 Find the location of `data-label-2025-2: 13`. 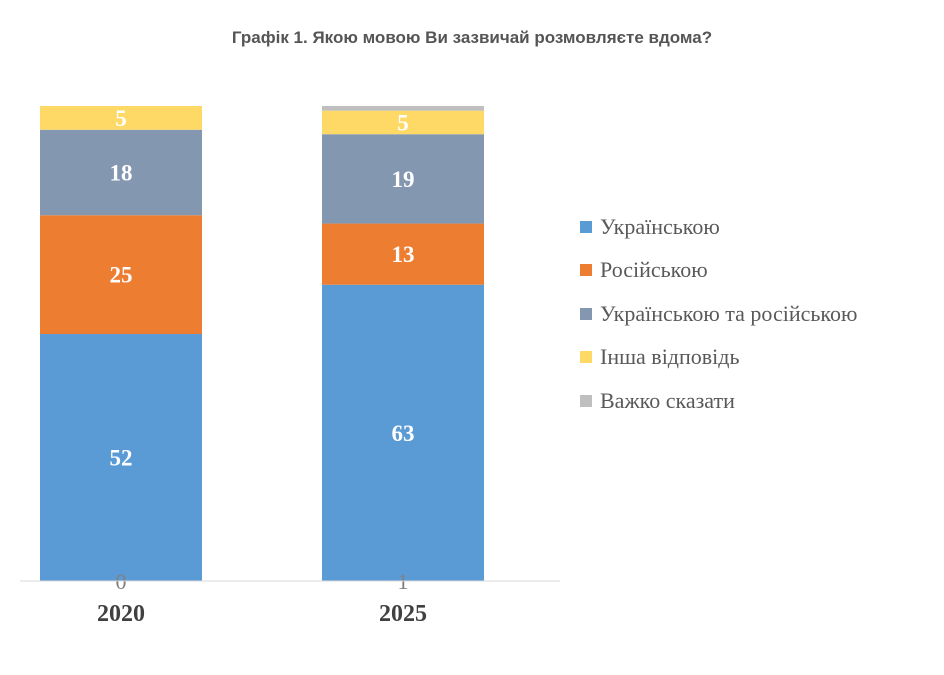

data-label-2025-2: 13 is located at coordinates (403, 254).